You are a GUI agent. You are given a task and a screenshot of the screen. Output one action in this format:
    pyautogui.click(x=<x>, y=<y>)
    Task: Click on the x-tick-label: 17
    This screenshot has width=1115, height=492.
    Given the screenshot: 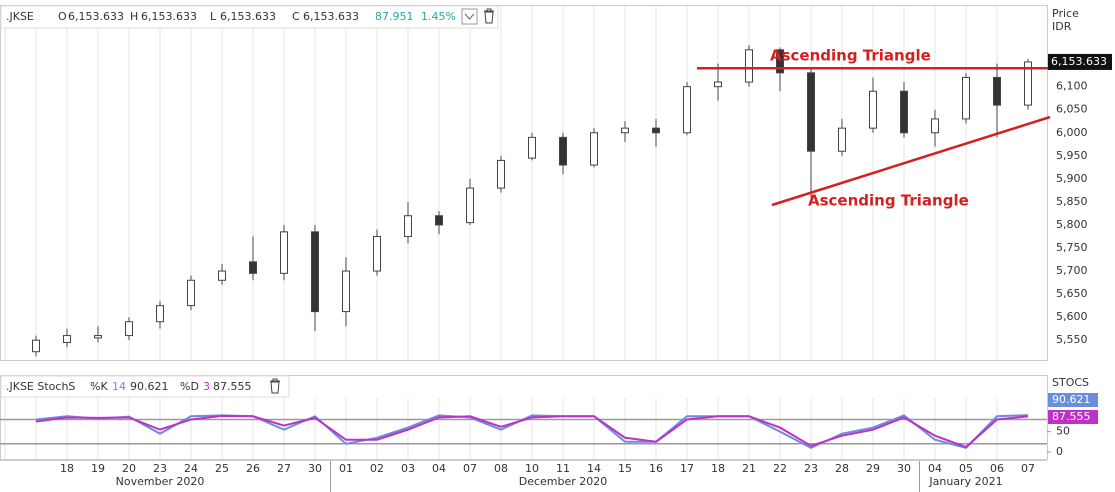 What is the action you would take?
    pyautogui.click(x=687, y=468)
    